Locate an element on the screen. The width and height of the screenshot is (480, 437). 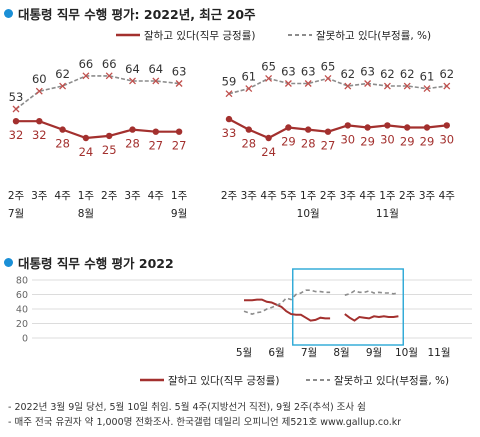
approve-data-label: 24 is located at coordinates (86, 152).